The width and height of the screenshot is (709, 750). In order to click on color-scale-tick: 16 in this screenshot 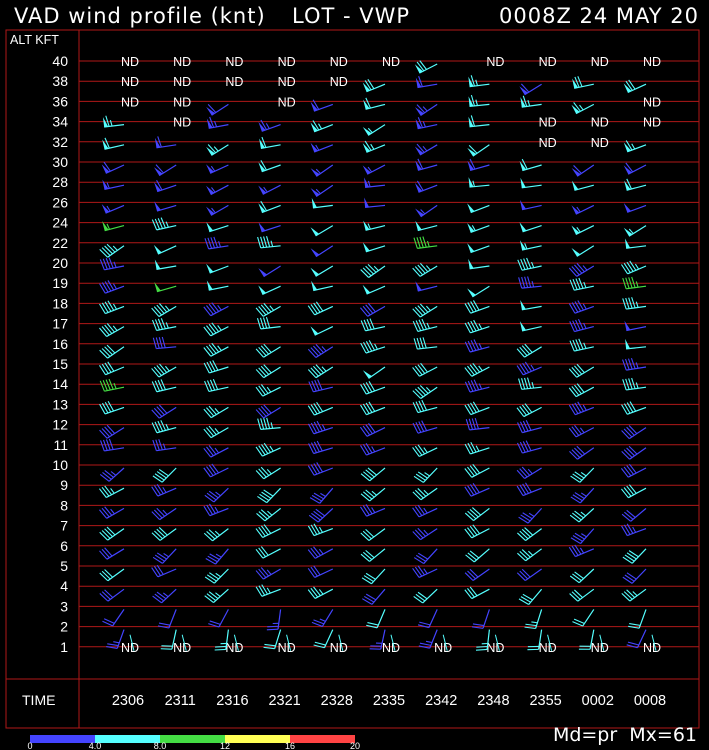, I will do `click(290, 745)`.